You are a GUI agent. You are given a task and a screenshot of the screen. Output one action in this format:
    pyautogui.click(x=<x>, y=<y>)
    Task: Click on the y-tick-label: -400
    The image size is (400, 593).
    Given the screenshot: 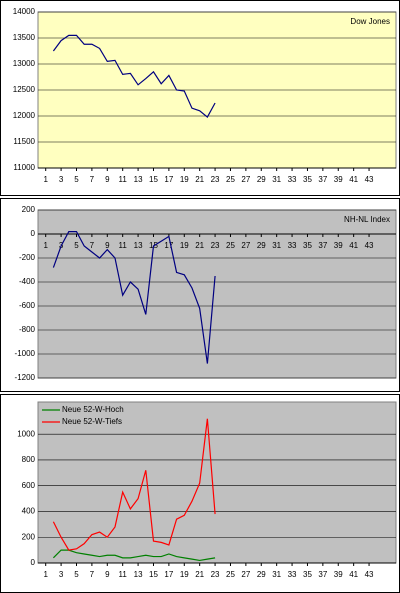 What is the action you would take?
    pyautogui.click(x=27, y=281)
    